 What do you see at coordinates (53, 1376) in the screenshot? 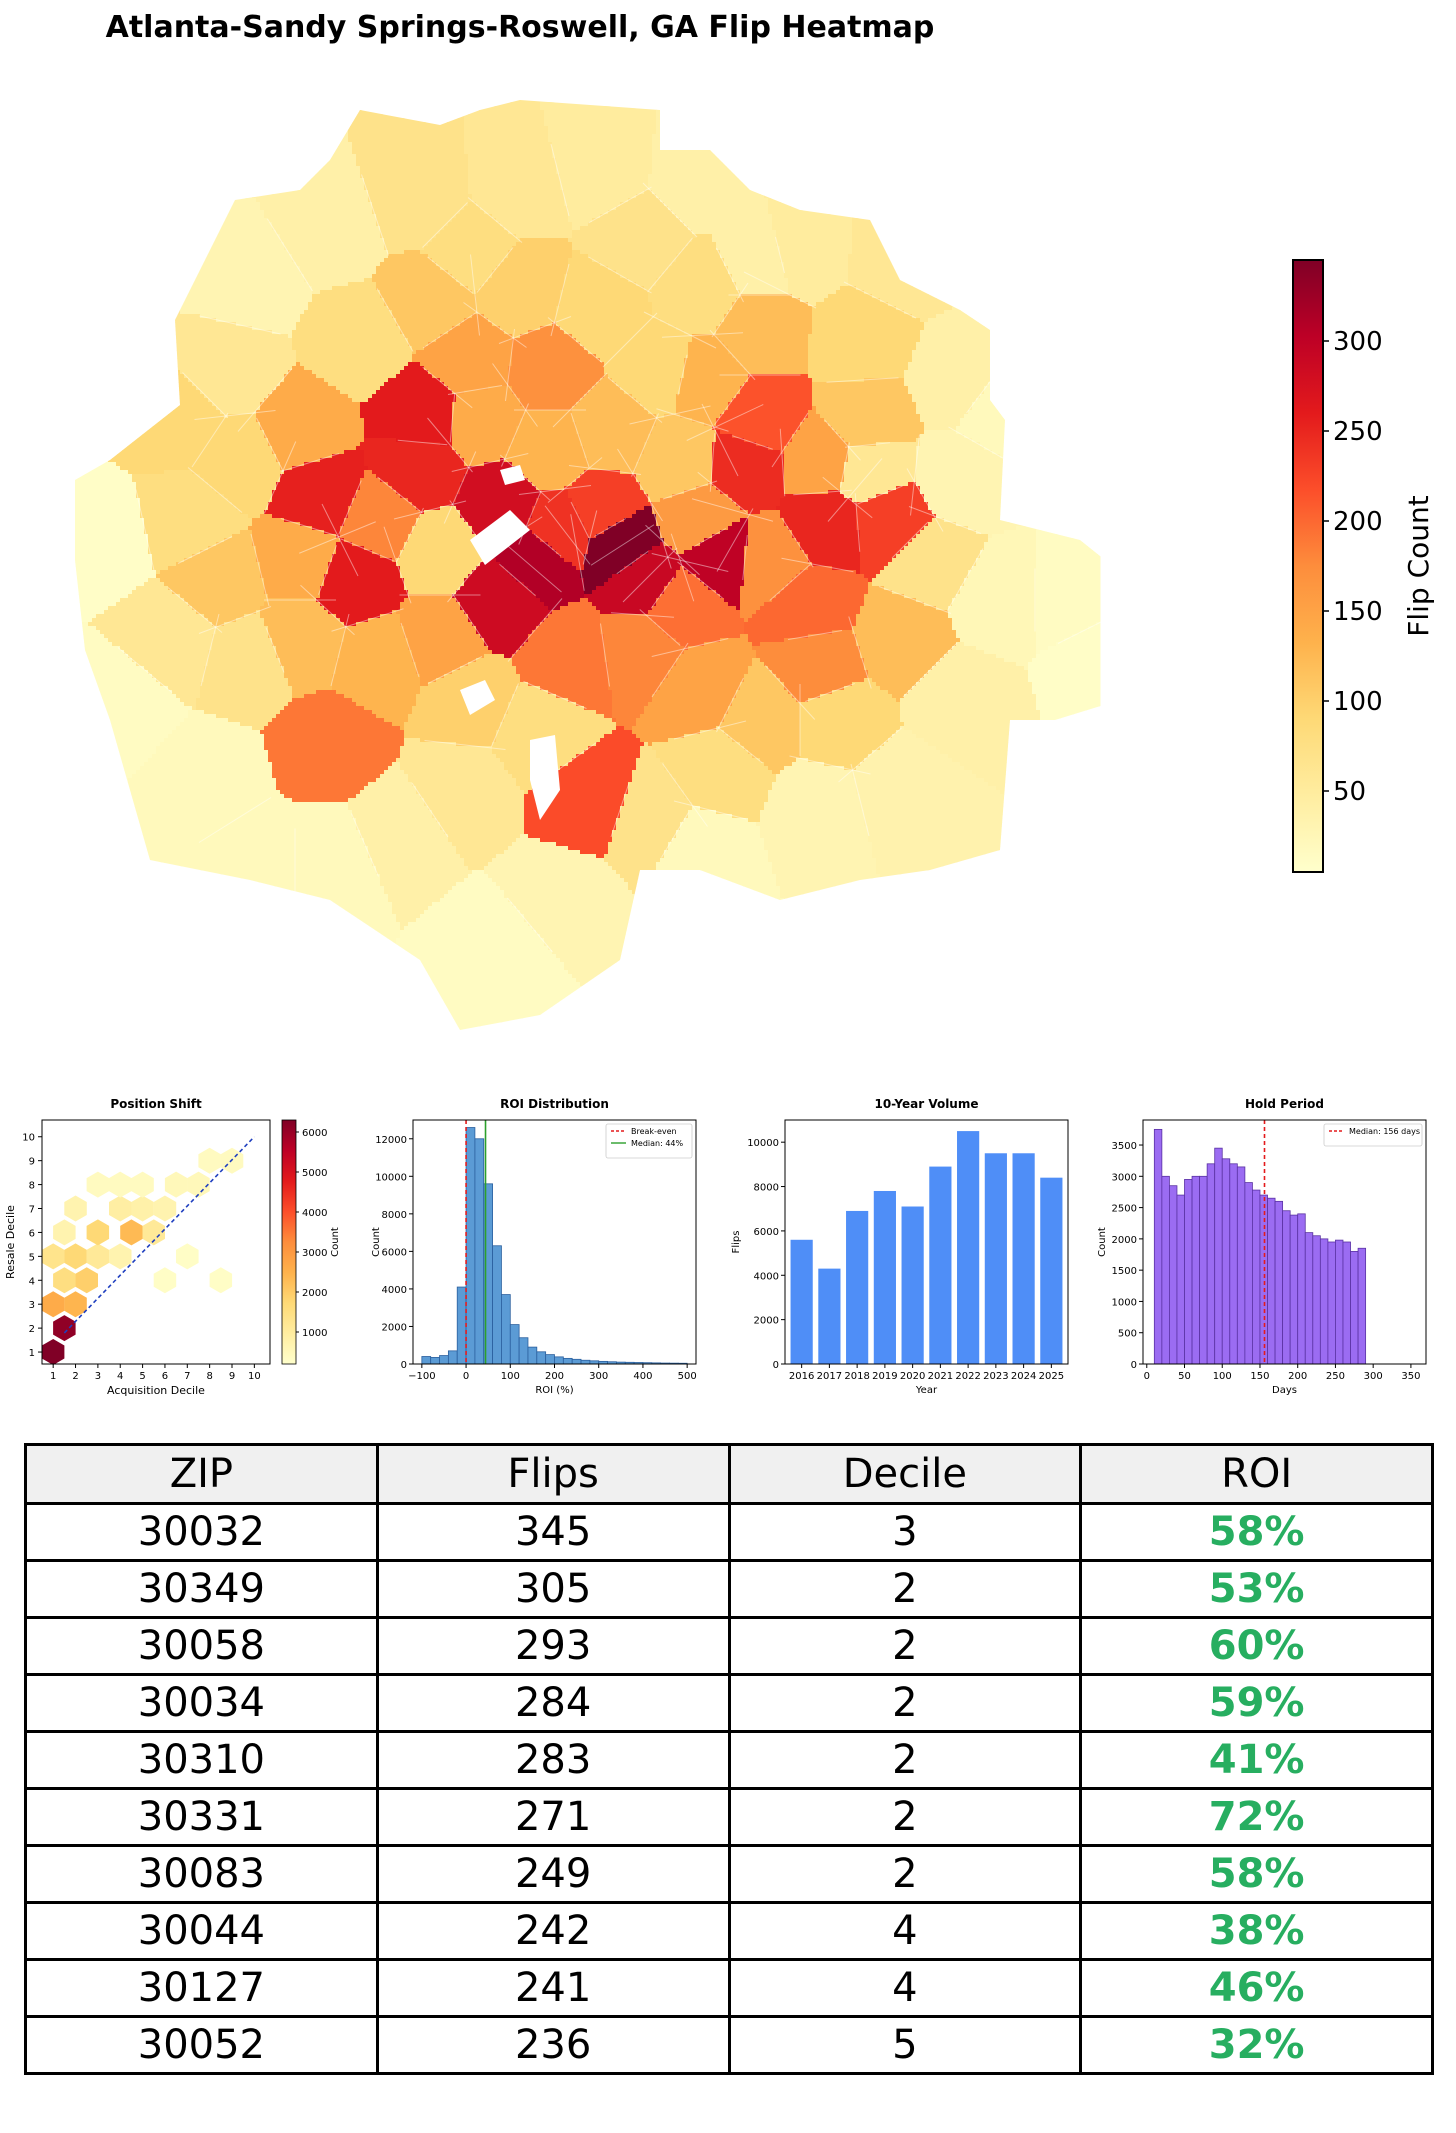
I see `x-tick-label: 1` at bounding box center [53, 1376].